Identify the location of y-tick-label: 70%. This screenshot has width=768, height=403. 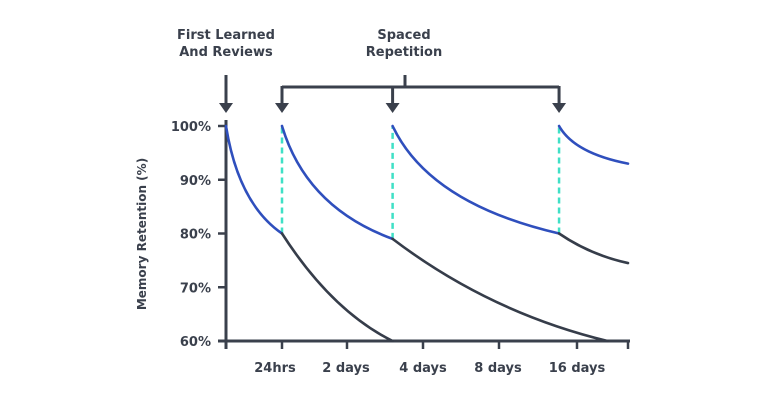
(195, 288).